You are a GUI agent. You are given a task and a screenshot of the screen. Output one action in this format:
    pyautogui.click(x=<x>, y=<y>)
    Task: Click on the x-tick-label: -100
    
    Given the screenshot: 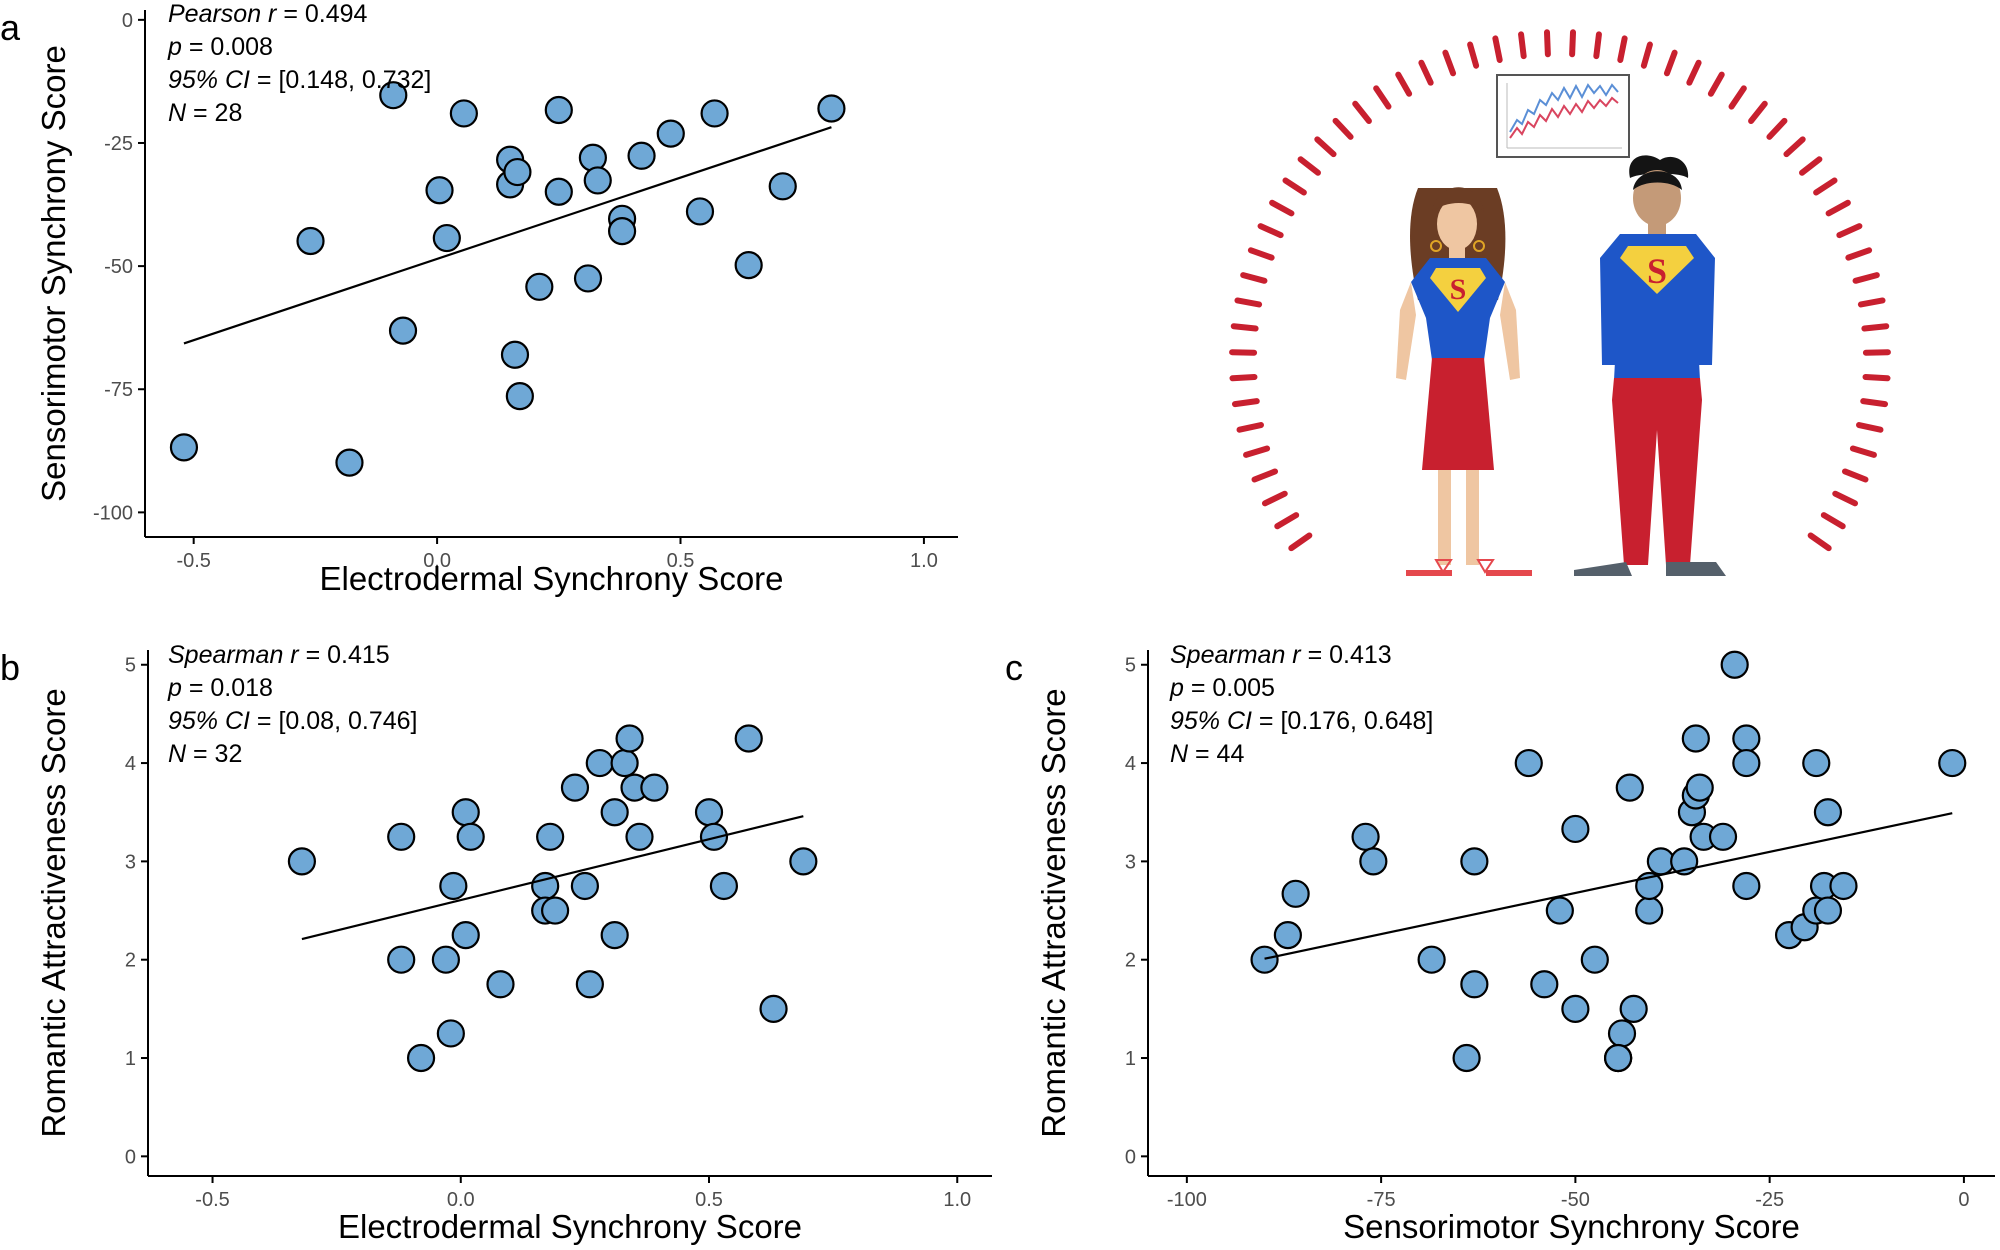 What is the action you would take?
    pyautogui.click(x=1187, y=1200)
    